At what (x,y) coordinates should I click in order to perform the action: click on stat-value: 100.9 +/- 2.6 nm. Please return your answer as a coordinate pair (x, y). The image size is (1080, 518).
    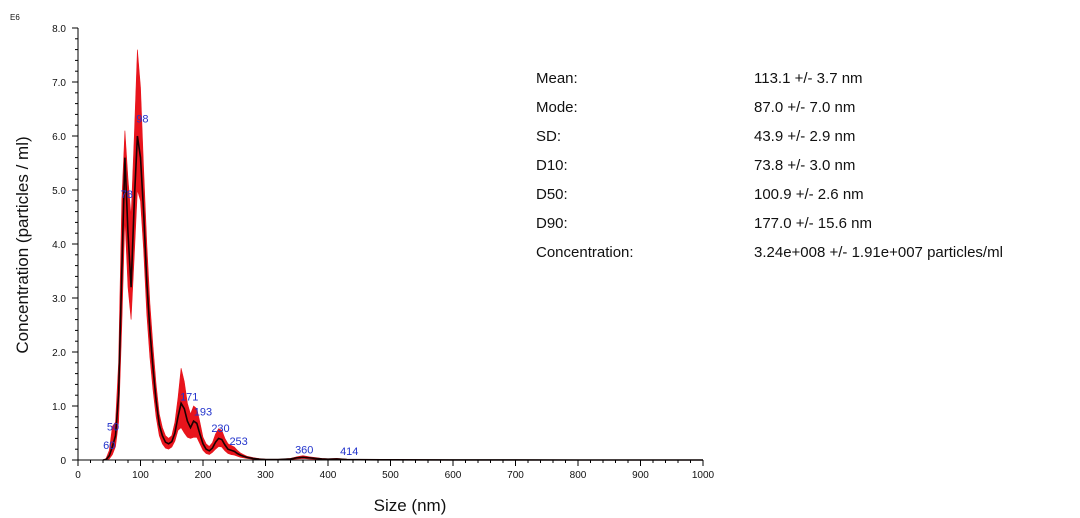
    Looking at the image, I should click on (809, 194).